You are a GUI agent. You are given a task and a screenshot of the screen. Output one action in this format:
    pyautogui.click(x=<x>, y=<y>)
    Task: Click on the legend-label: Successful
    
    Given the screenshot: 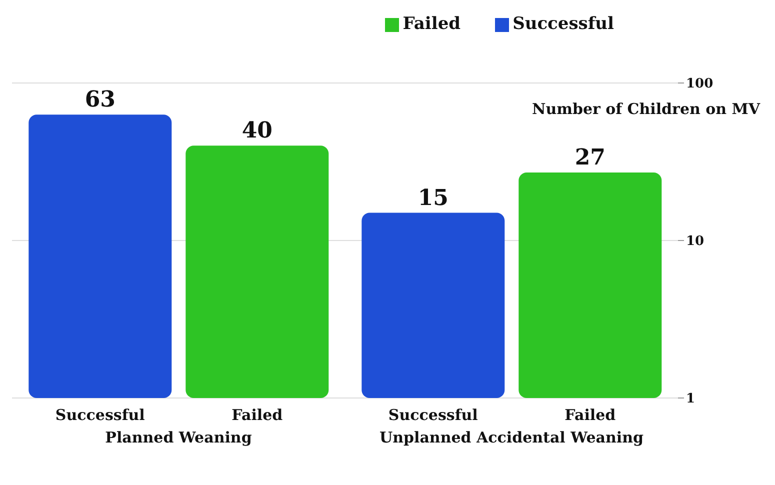 What is the action you would take?
    pyautogui.click(x=563, y=24)
    